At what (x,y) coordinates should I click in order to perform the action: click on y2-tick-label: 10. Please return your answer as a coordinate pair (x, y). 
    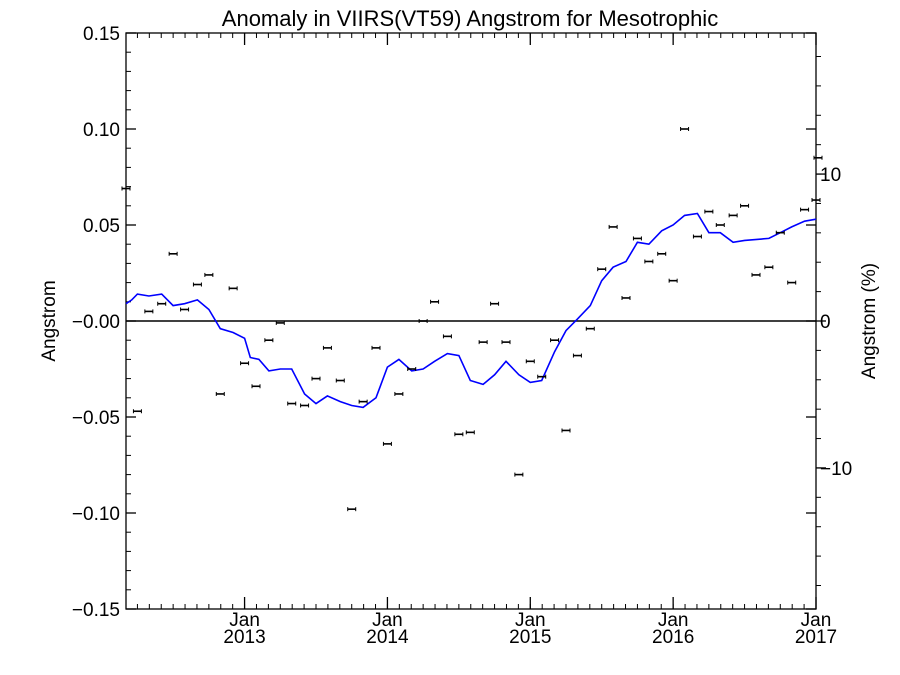
    Looking at the image, I should click on (830, 175).